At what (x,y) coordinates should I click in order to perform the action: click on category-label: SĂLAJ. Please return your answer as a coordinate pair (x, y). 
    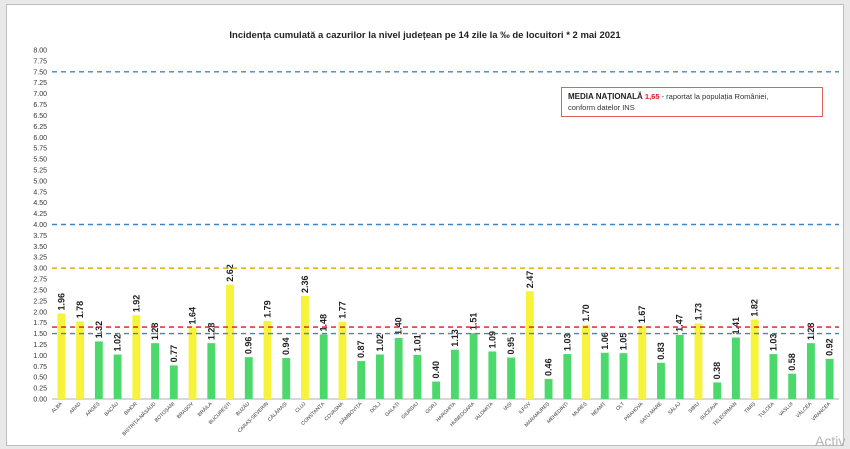
    Looking at the image, I should click on (674, 408).